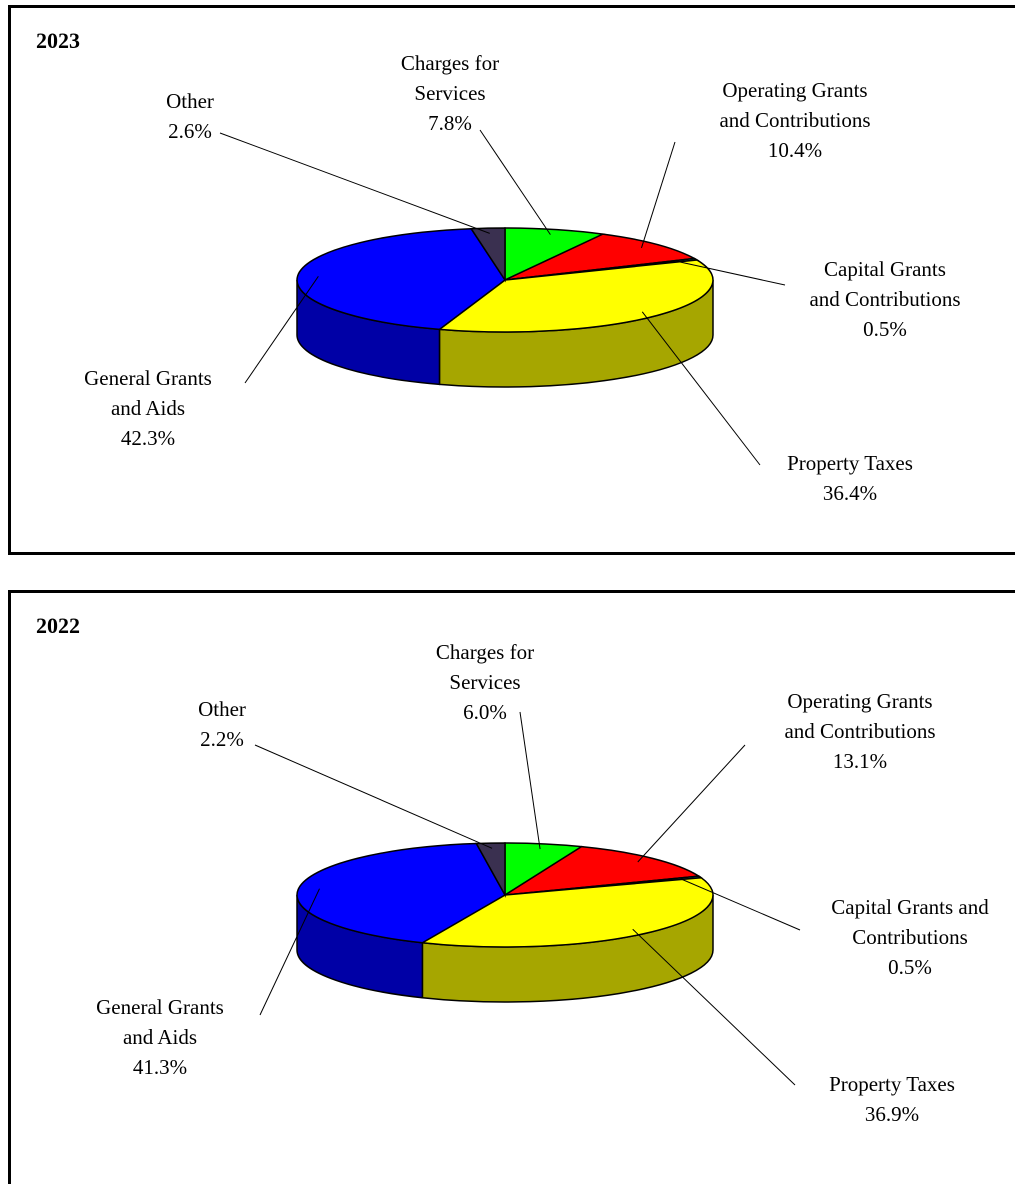 This screenshot has height=1184, width=1015. I want to click on value-label: 13.1%, so click(860, 761).